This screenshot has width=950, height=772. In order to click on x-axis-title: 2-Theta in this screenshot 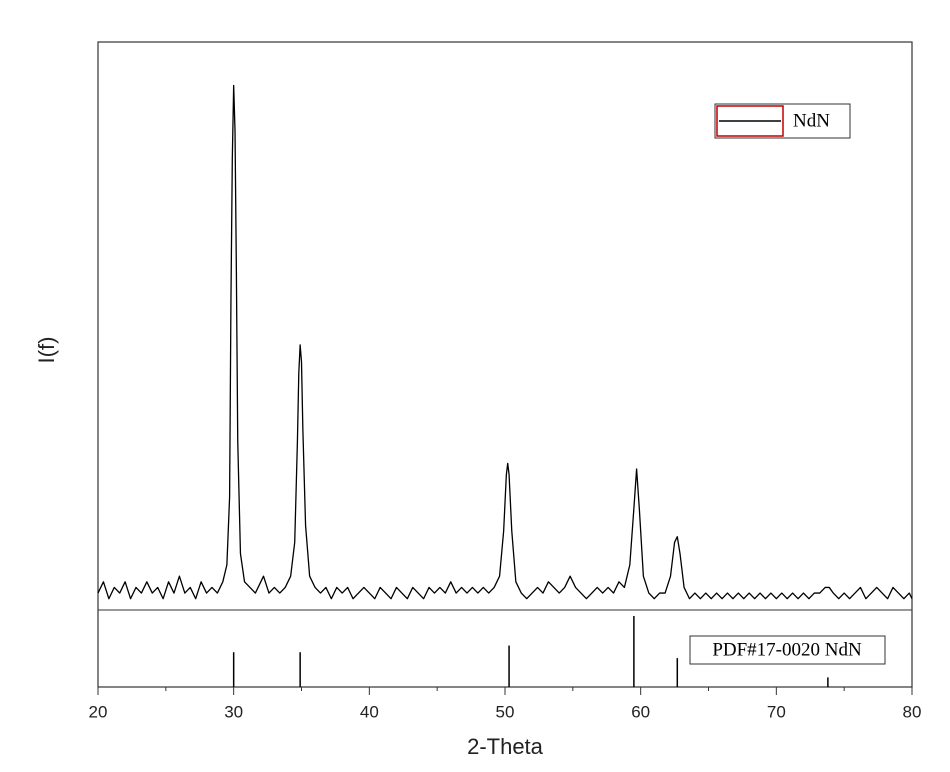, I will do `click(505, 746)`.